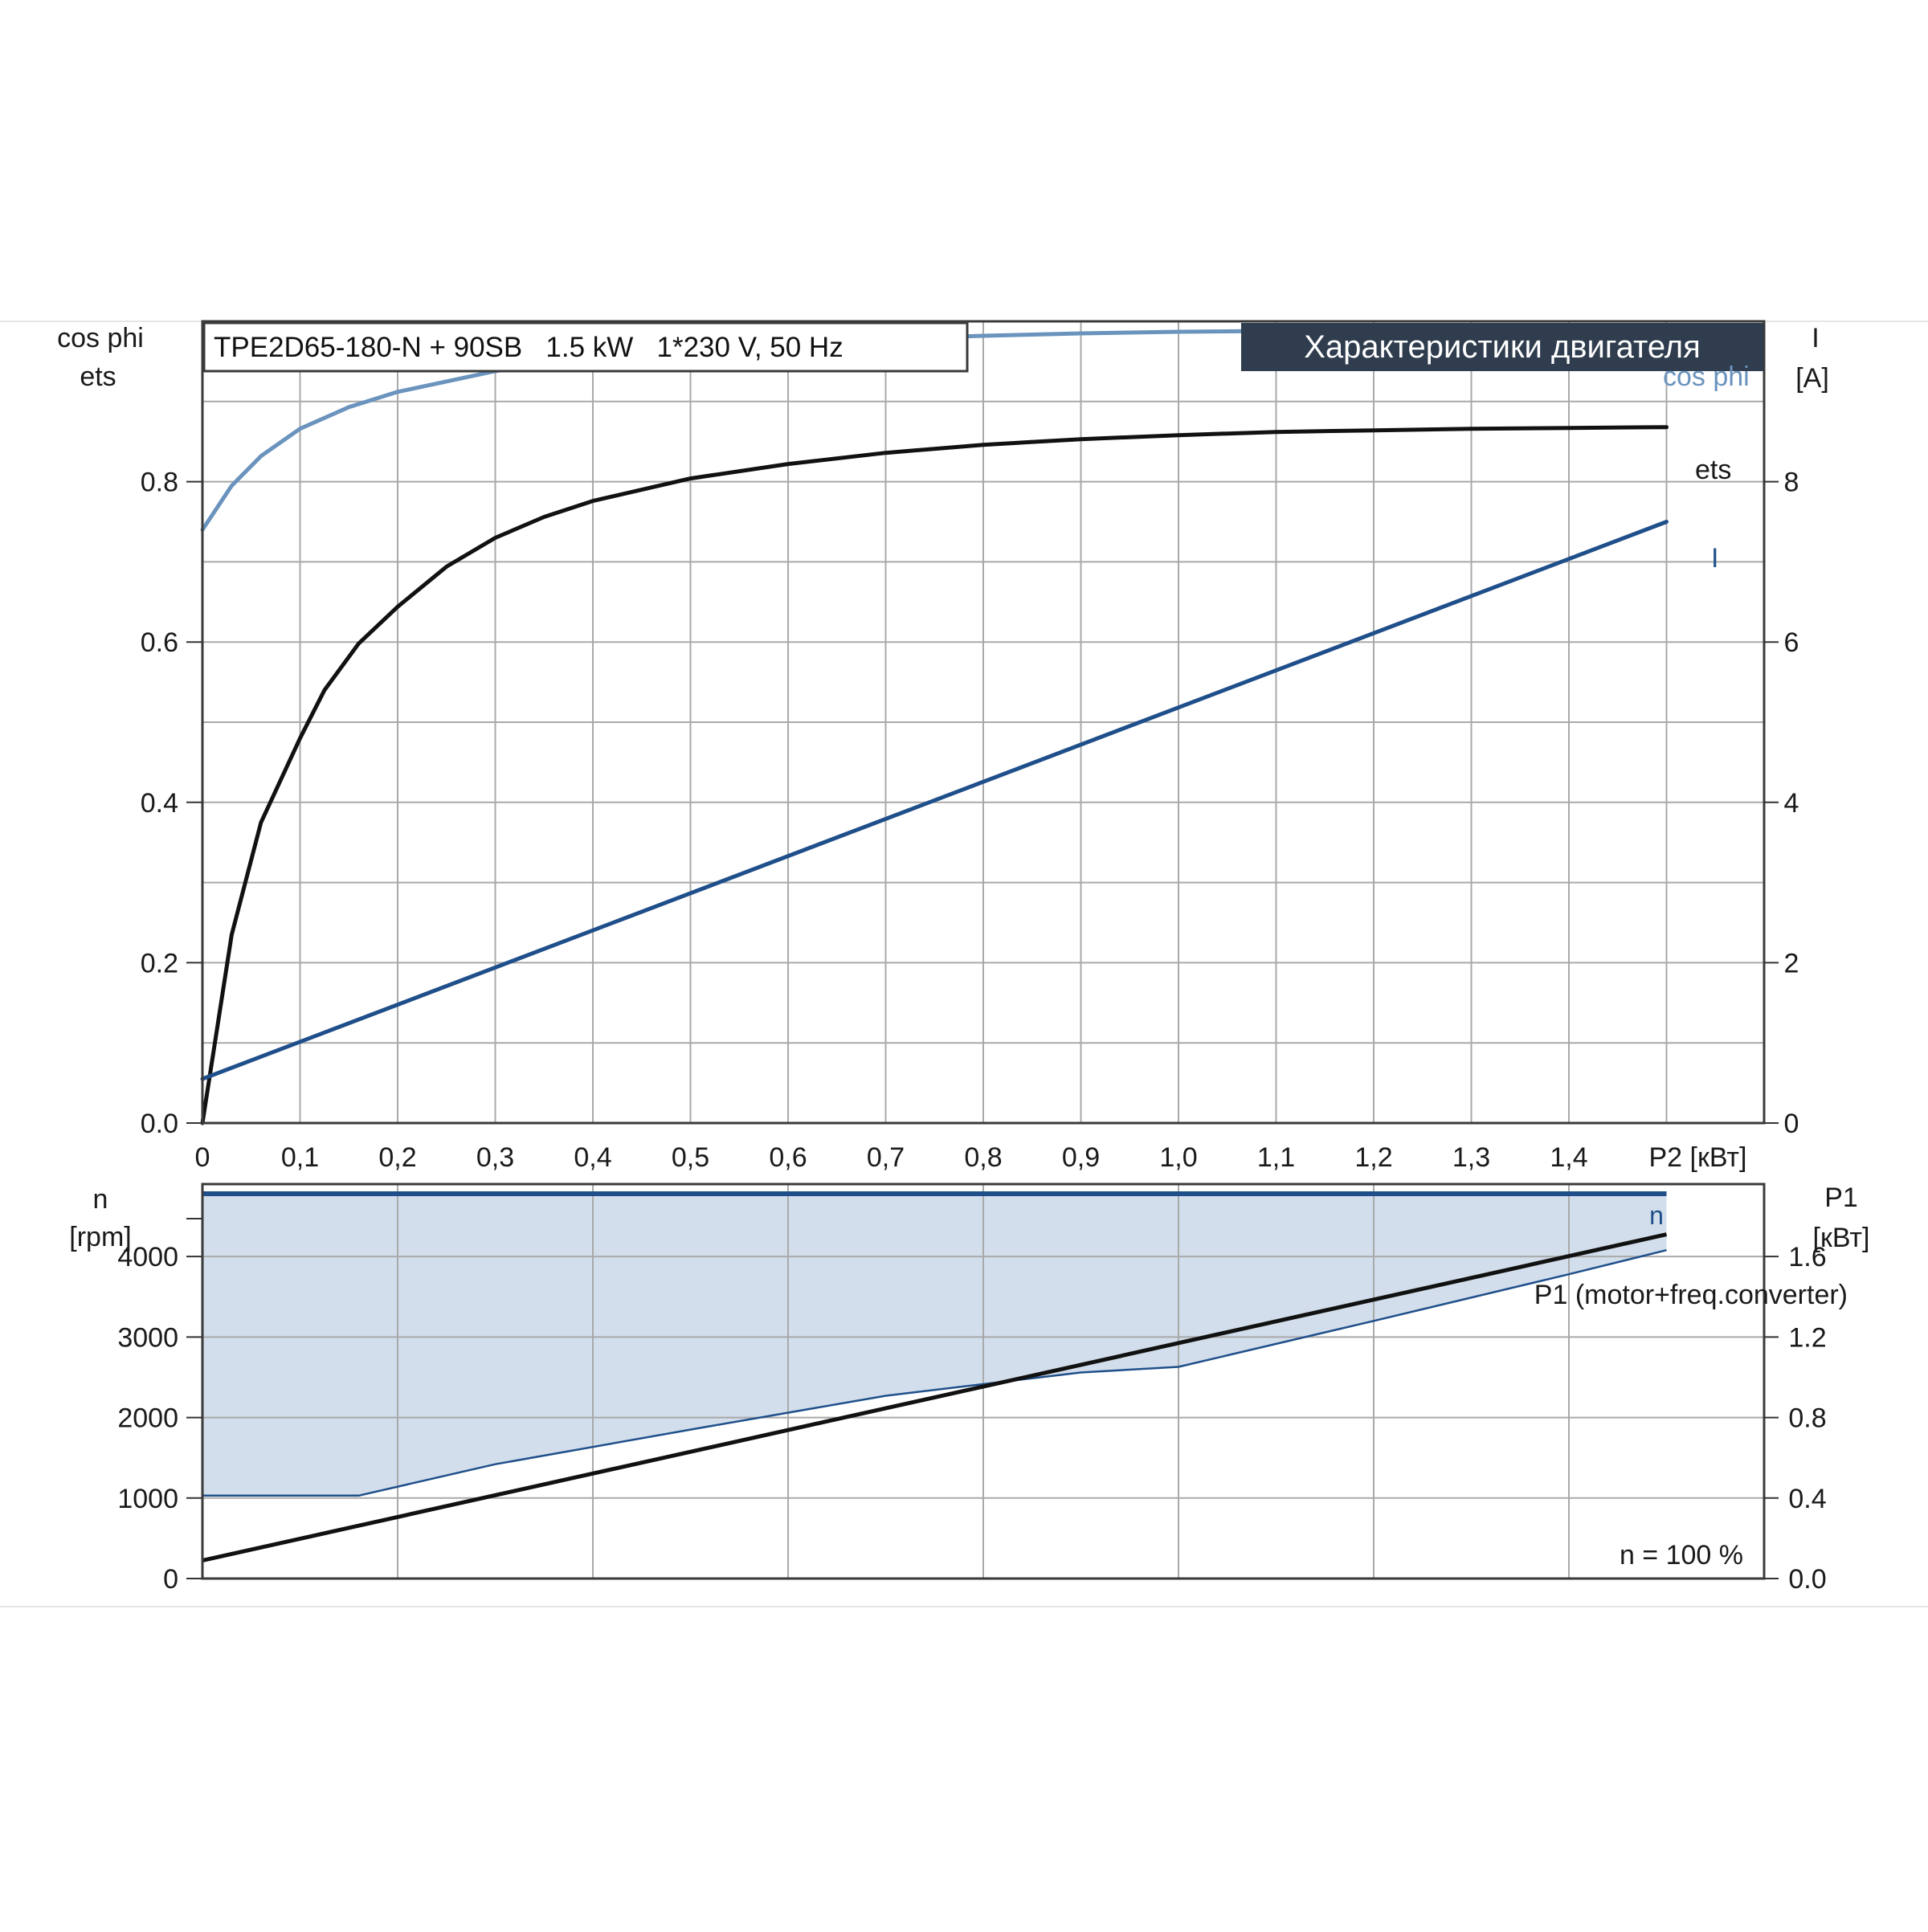  What do you see at coordinates (1807, 1499) in the screenshot?
I see `lower-right-tick-label: 0.4` at bounding box center [1807, 1499].